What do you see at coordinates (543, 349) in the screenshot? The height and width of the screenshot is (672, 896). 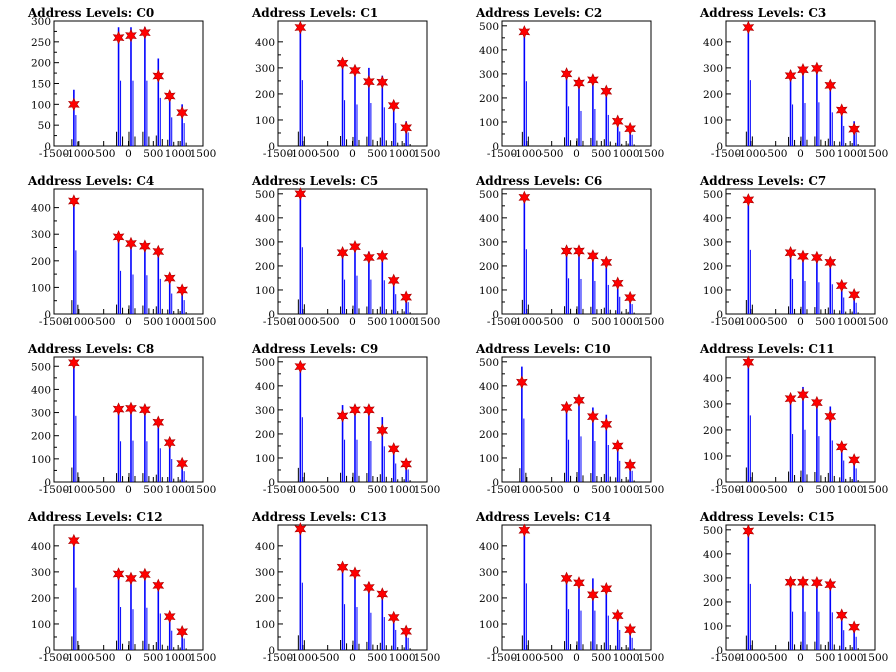 I see `panel-title: Address Levels: C10` at bounding box center [543, 349].